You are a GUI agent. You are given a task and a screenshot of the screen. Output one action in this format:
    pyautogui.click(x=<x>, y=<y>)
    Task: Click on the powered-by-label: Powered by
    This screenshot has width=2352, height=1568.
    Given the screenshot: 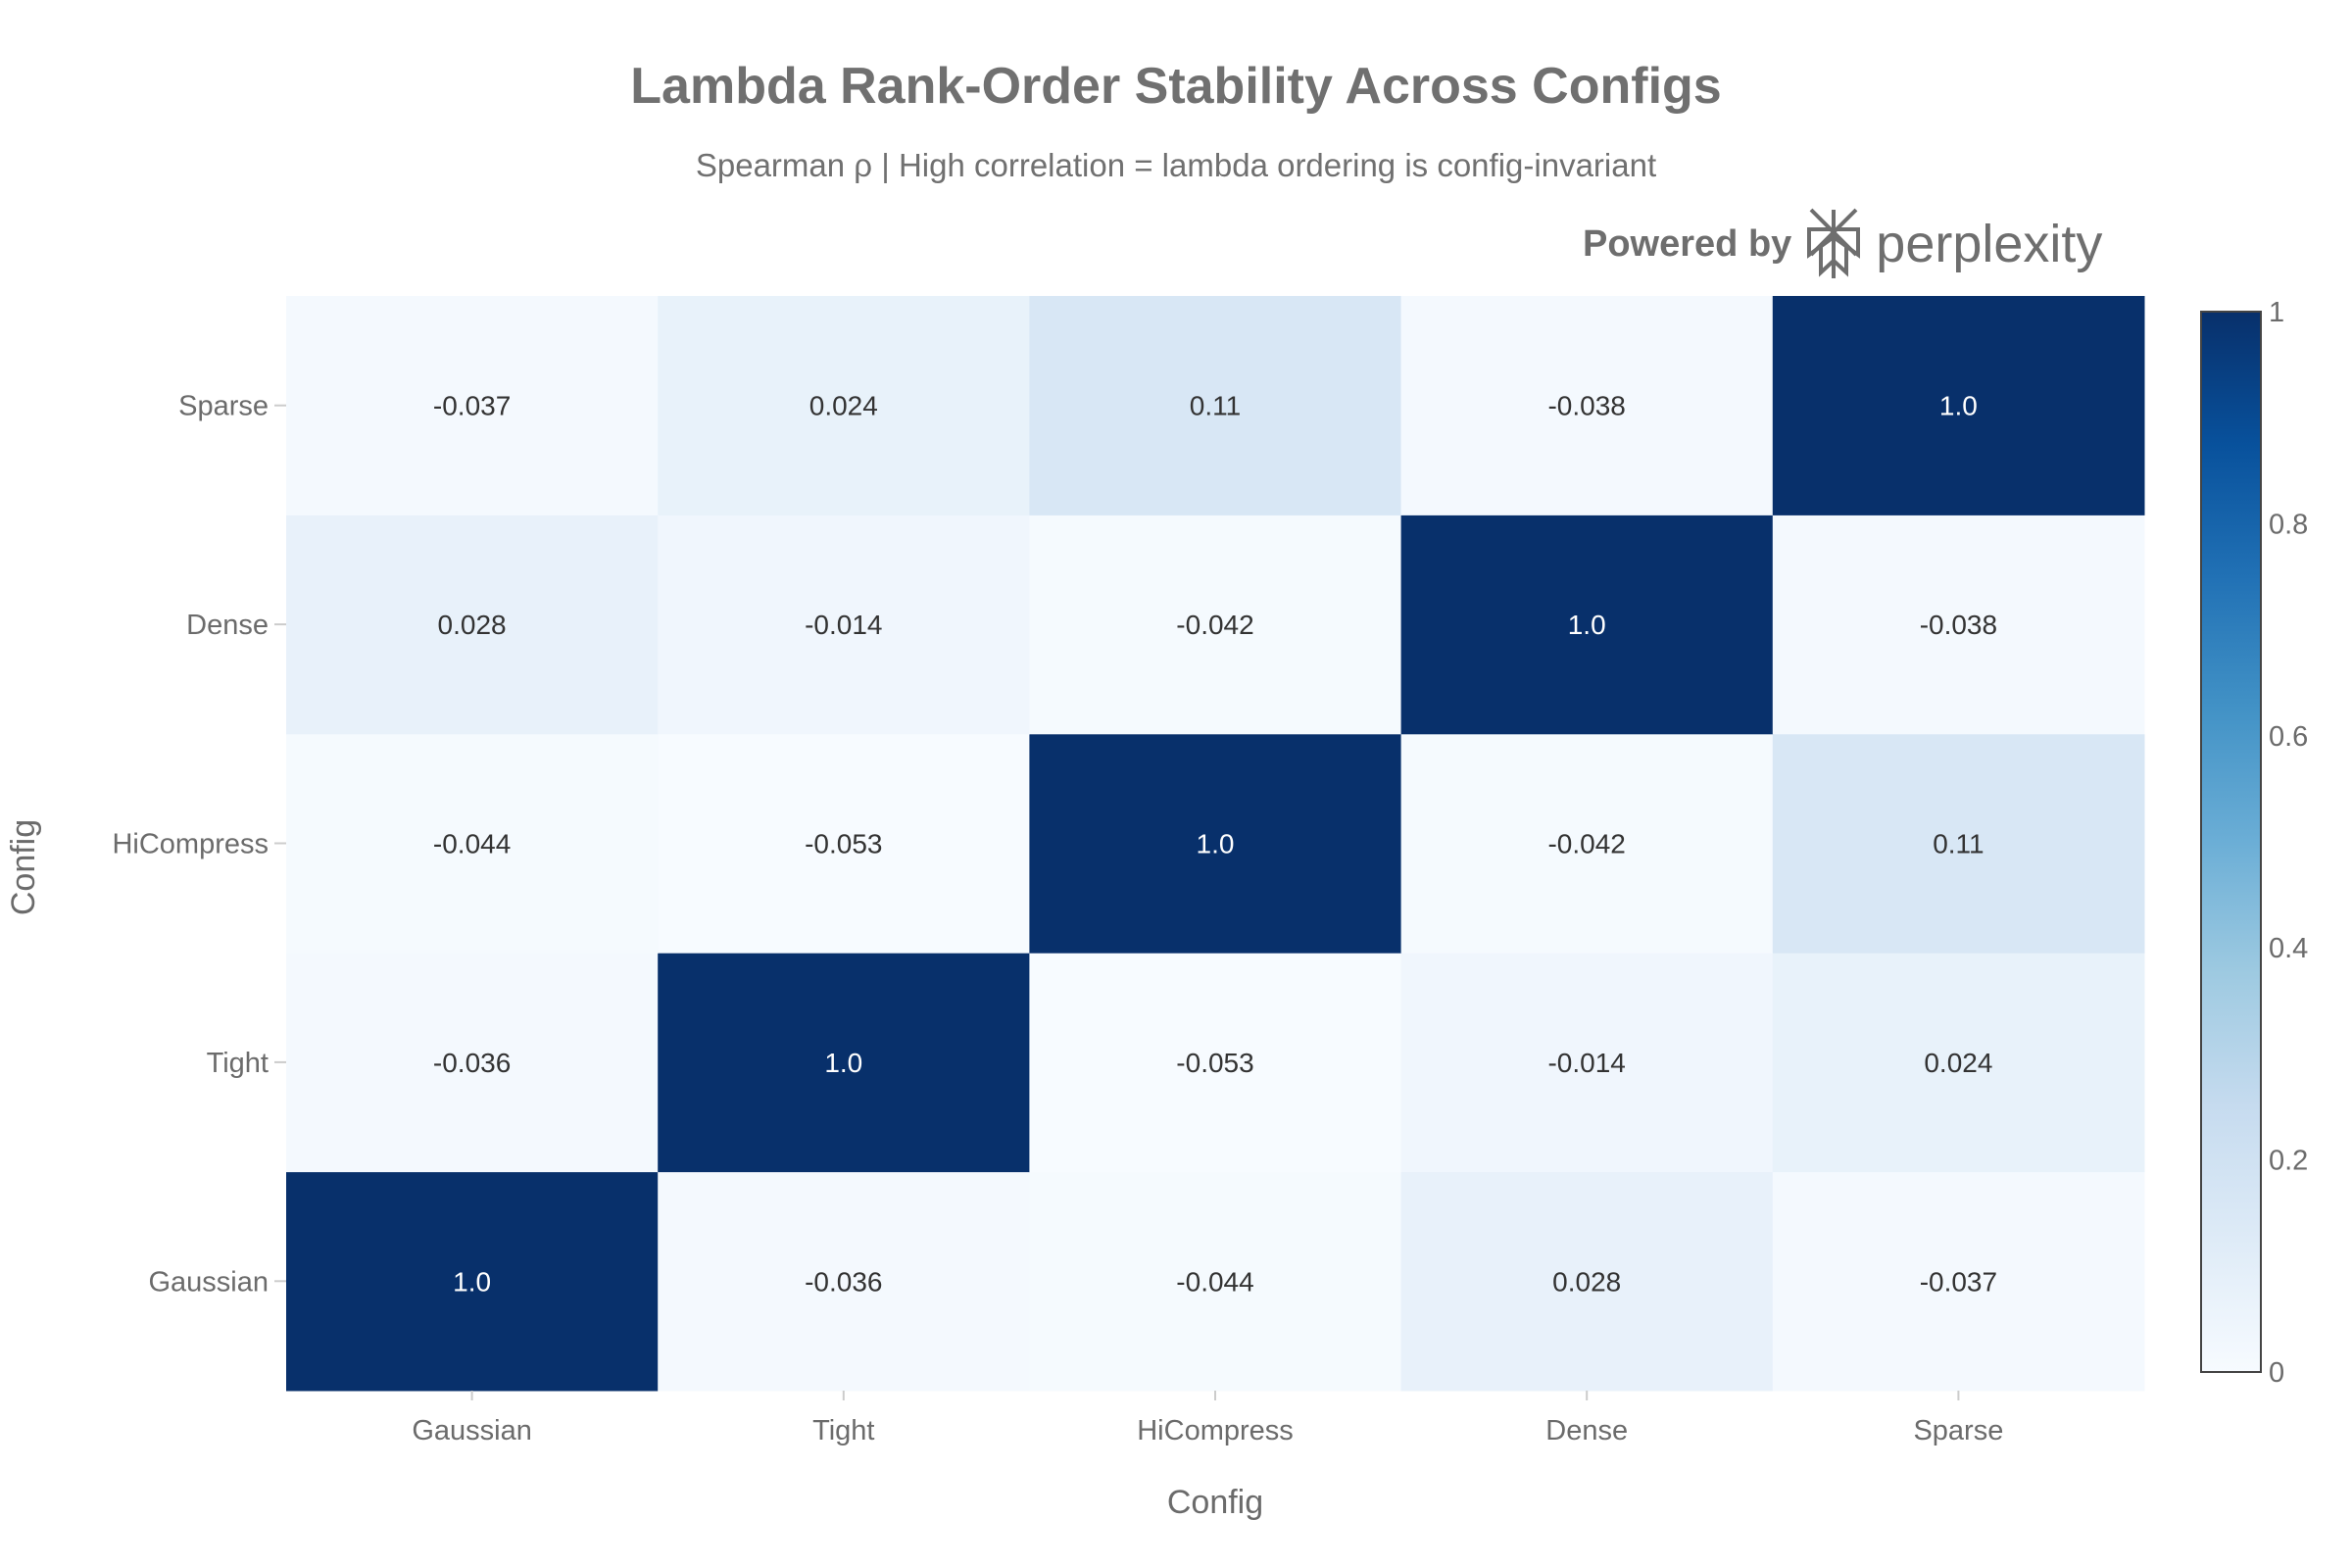 What is the action you would take?
    pyautogui.click(x=1687, y=243)
    